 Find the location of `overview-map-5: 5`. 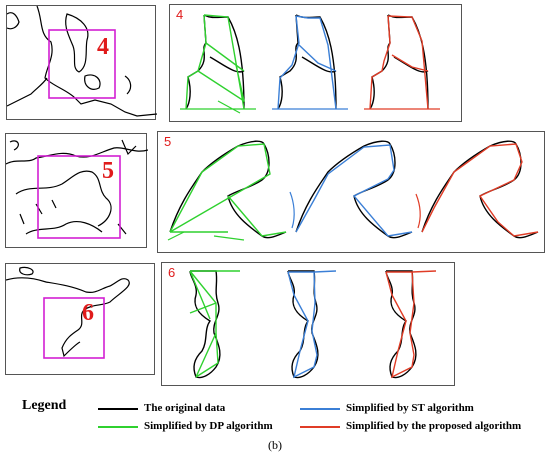

overview-map-5: 5 is located at coordinates (76, 190).